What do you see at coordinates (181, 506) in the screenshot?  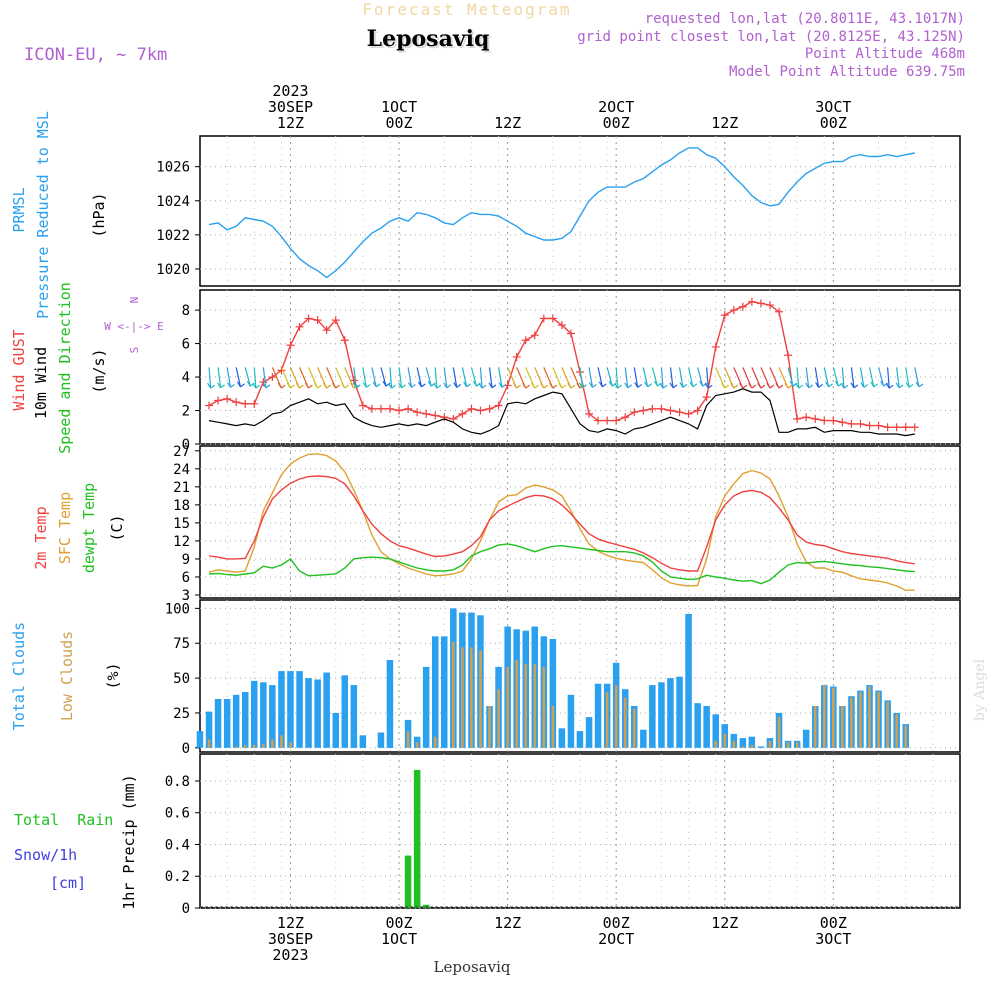 I see `temp-ytick-label: 18` at bounding box center [181, 506].